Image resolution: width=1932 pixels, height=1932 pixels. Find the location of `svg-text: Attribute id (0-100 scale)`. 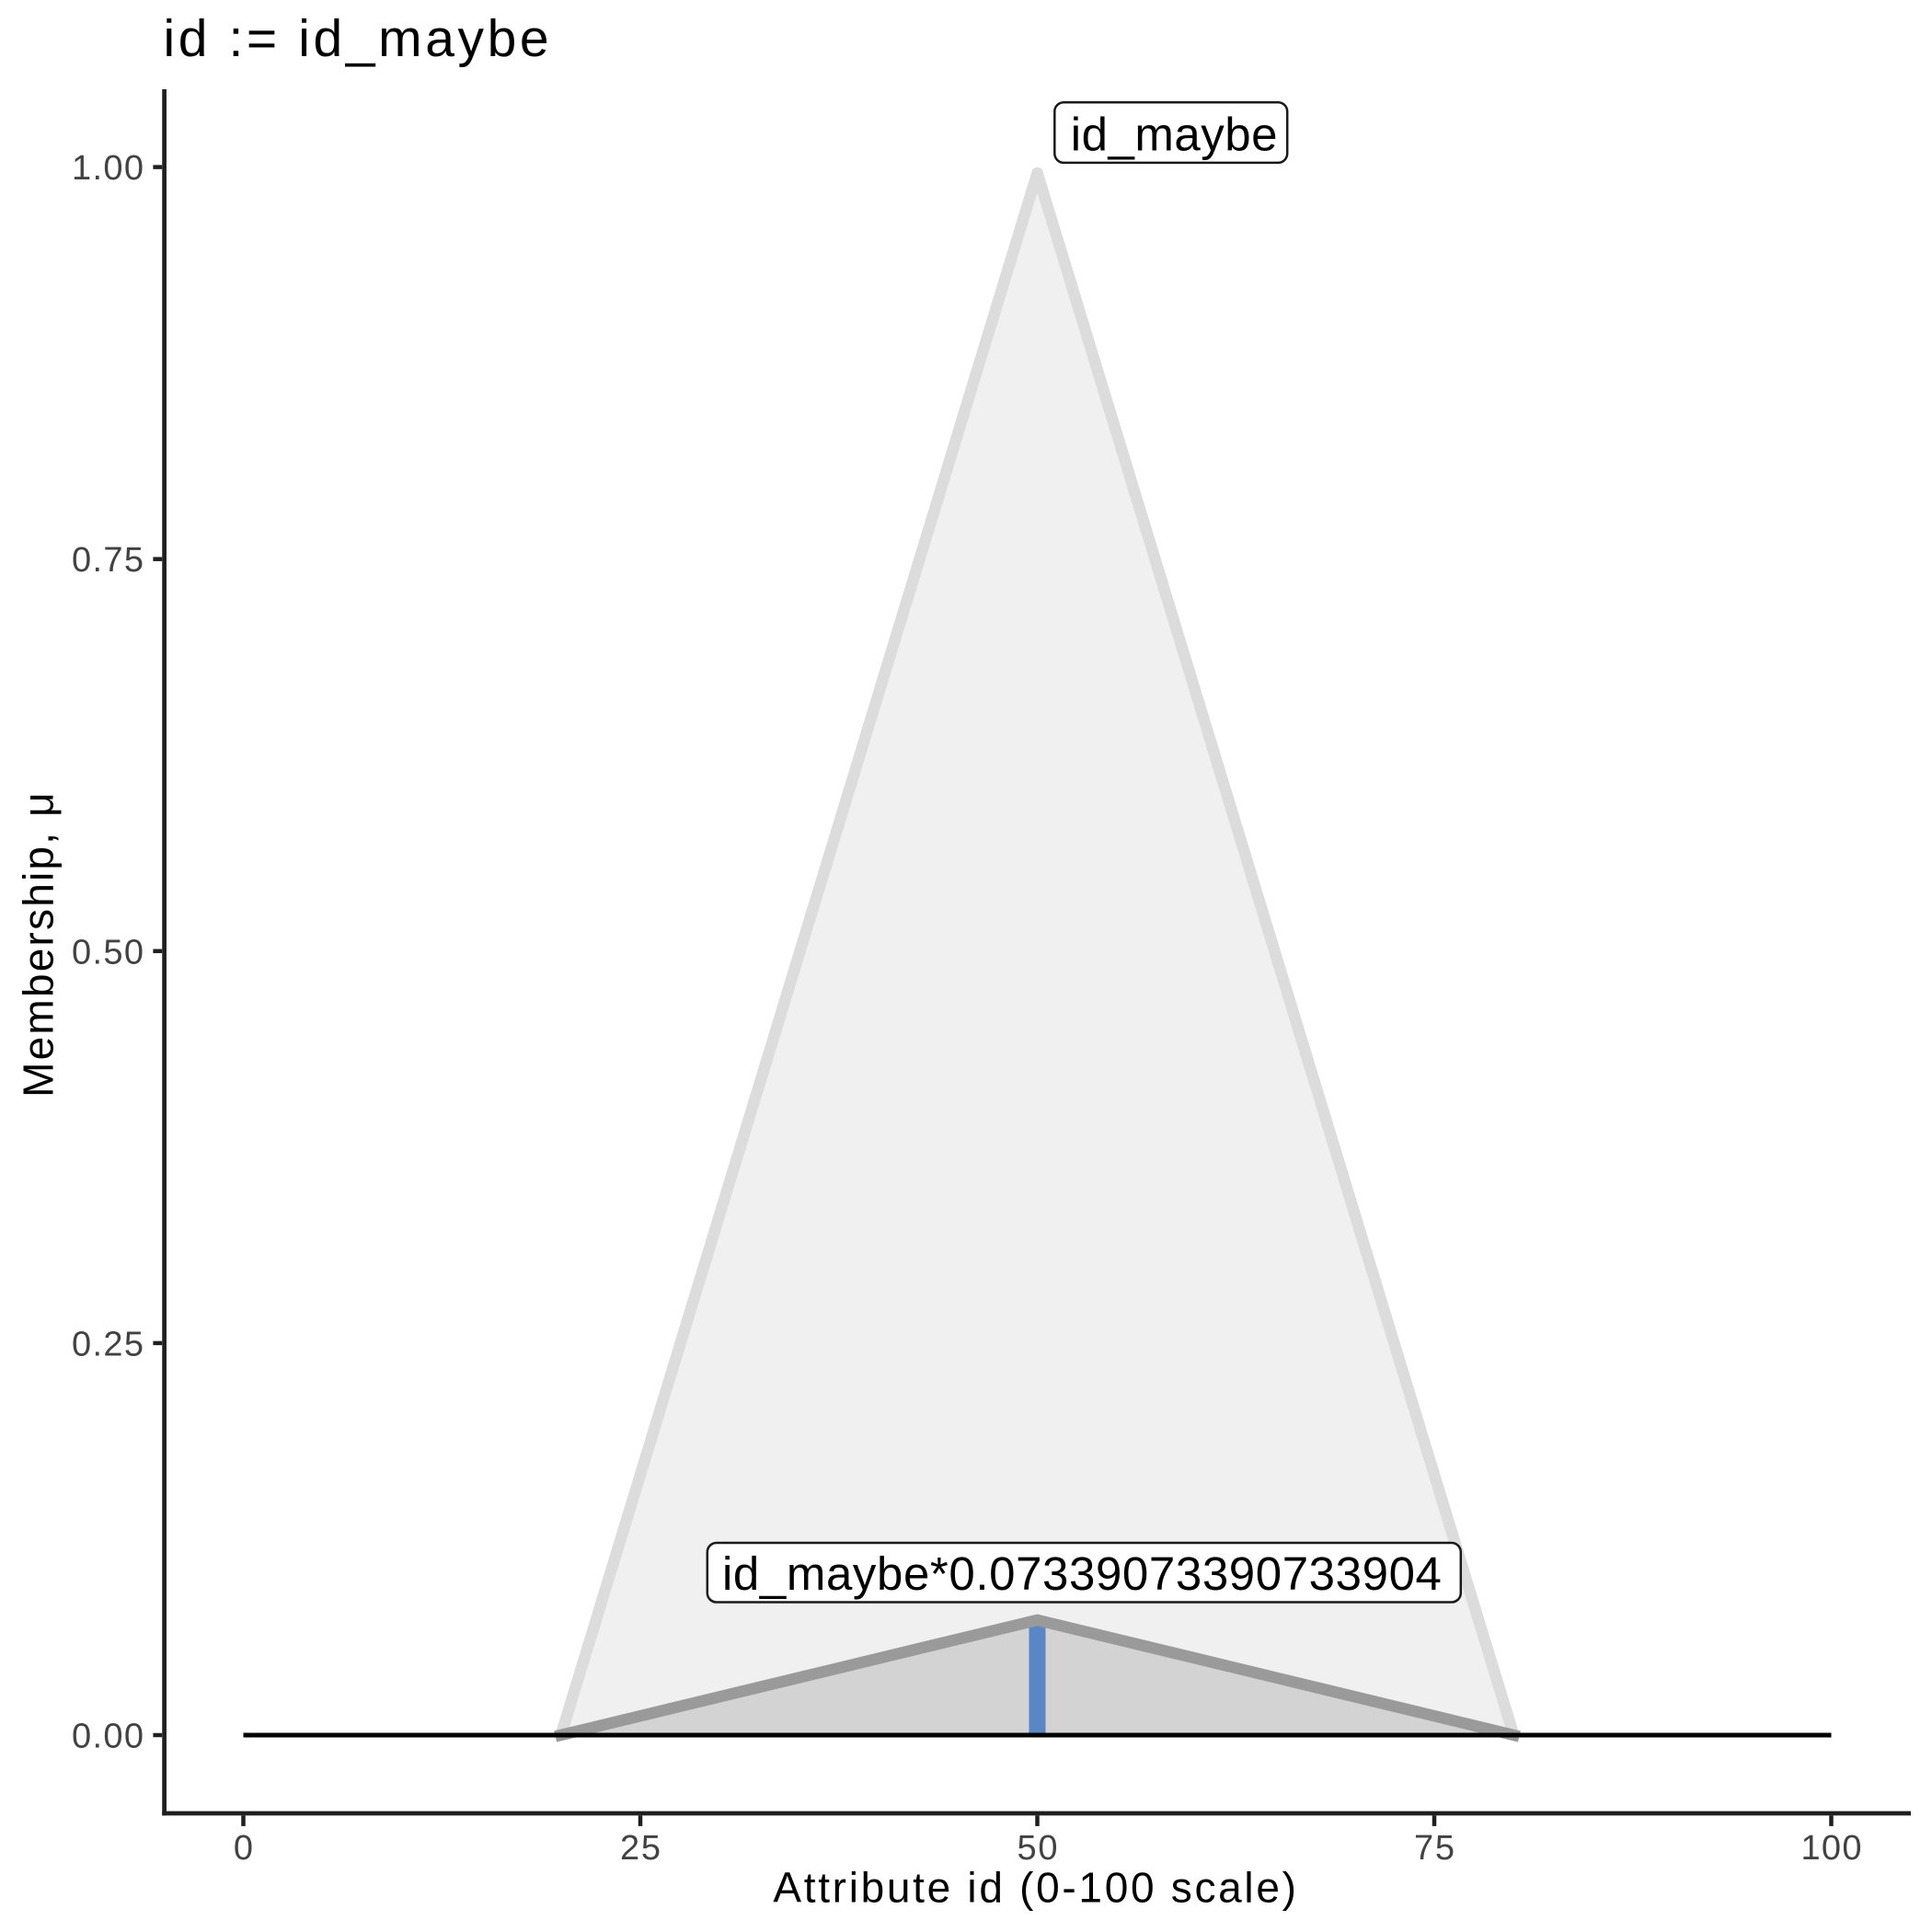

svg-text: Attribute id (0-100 scale) is located at coordinates (1035, 1888).